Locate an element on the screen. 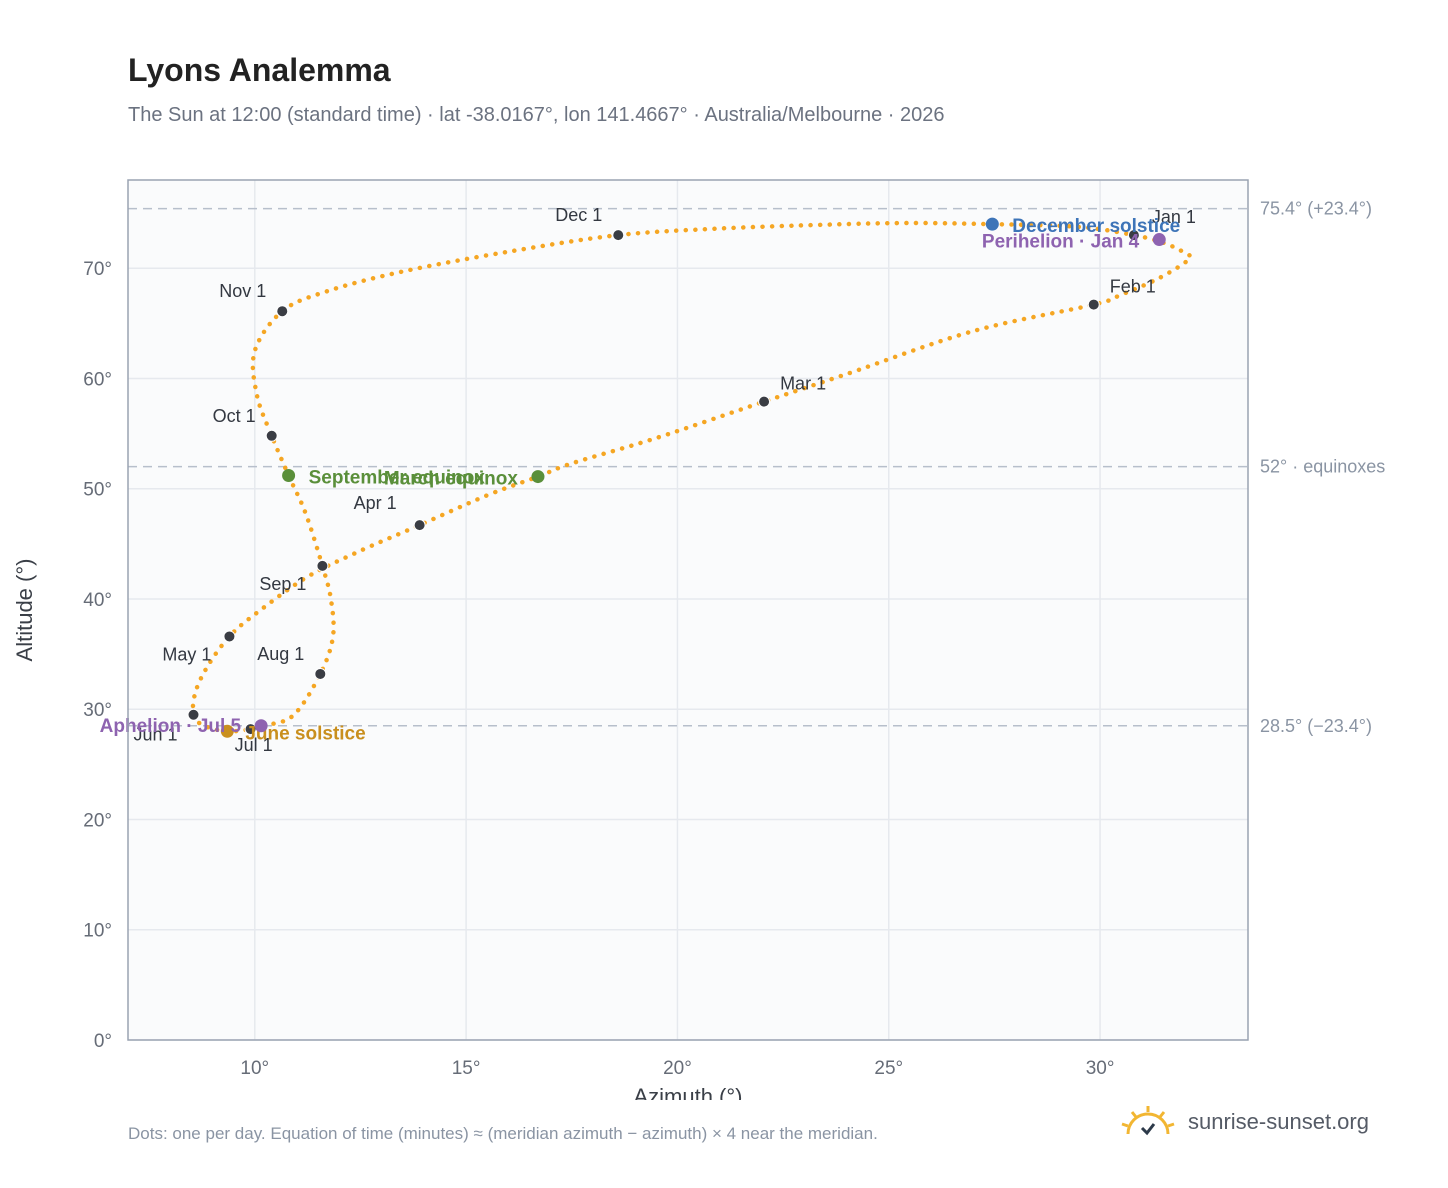  y-tick-label: 70° is located at coordinates (97, 269).